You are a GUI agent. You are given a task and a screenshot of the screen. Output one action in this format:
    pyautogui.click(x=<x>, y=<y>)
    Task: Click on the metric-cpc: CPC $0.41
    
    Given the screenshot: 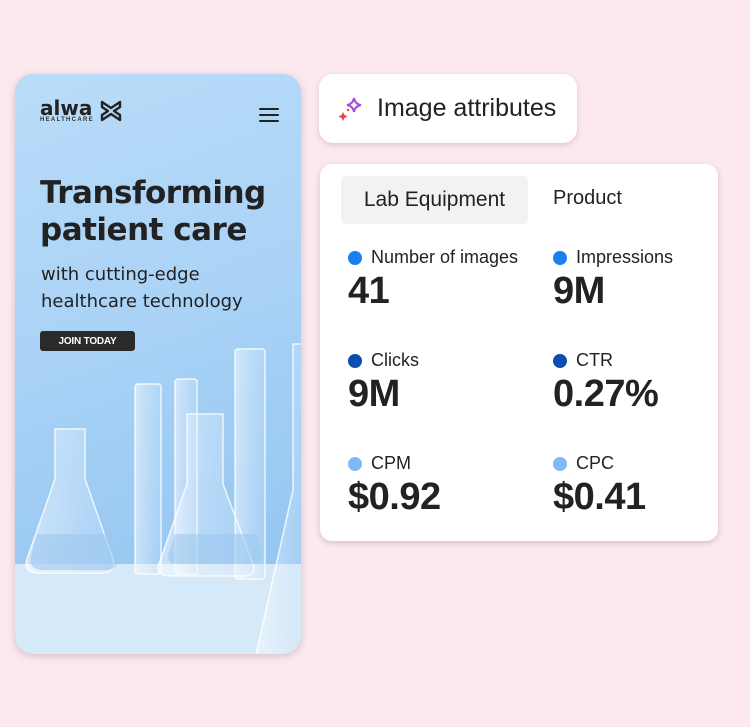 What is the action you would take?
    pyautogui.click(x=643, y=486)
    